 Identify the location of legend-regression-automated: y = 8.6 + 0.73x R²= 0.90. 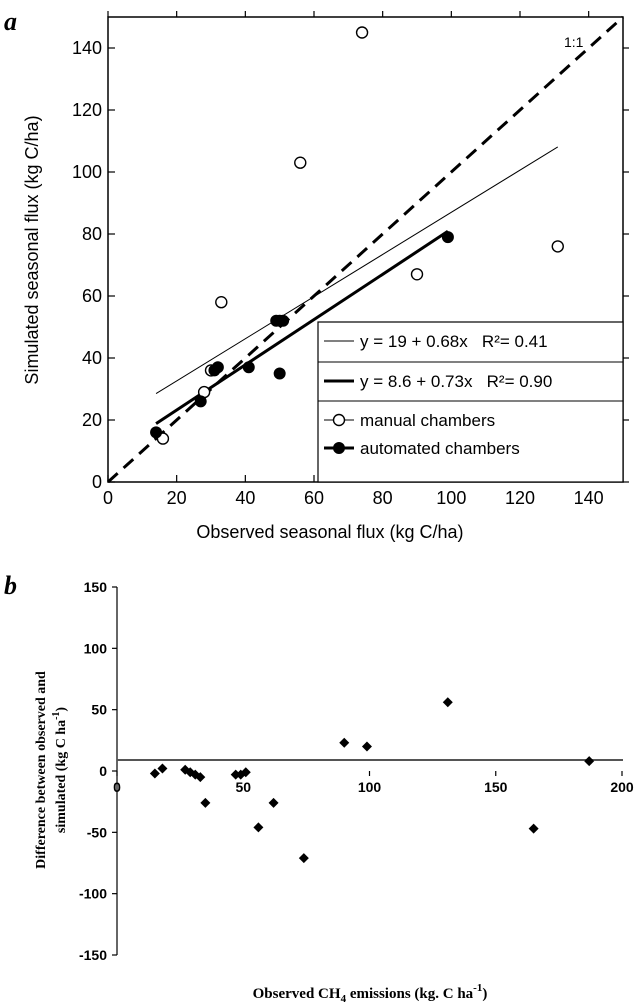
(456, 381).